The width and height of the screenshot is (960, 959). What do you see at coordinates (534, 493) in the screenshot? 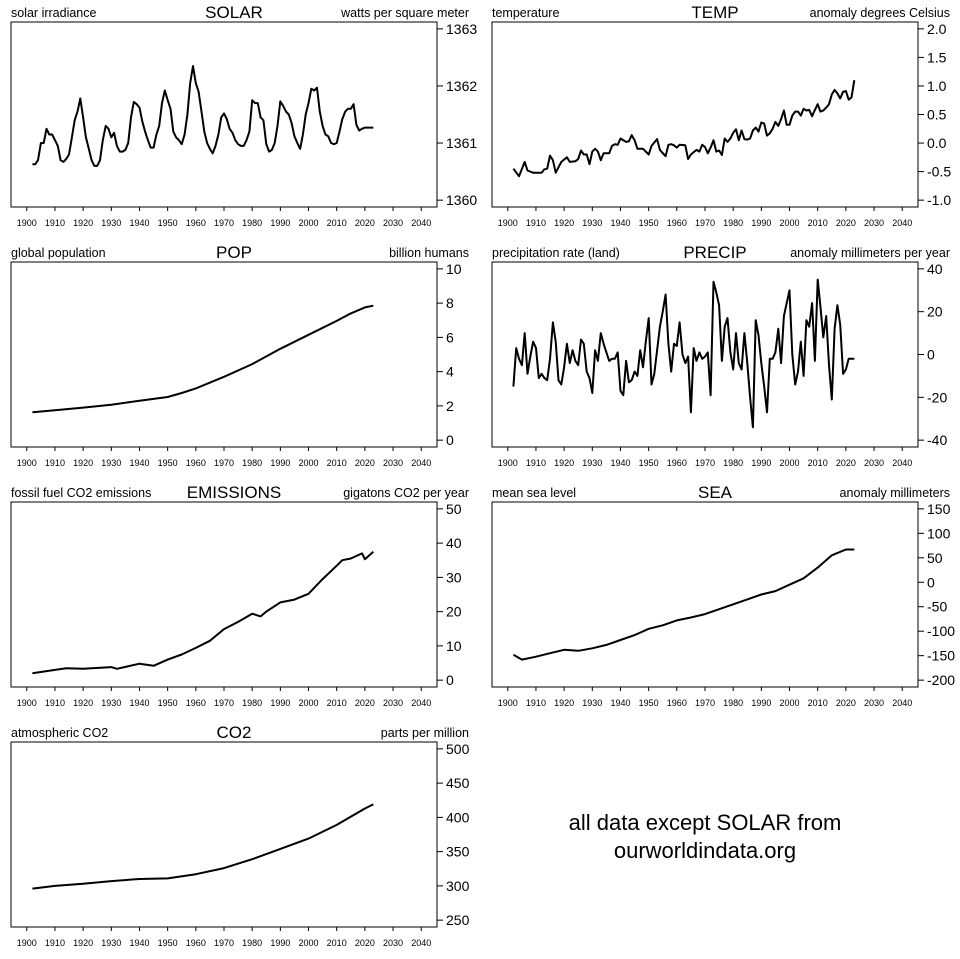
I see `left-label: mean sea level` at bounding box center [534, 493].